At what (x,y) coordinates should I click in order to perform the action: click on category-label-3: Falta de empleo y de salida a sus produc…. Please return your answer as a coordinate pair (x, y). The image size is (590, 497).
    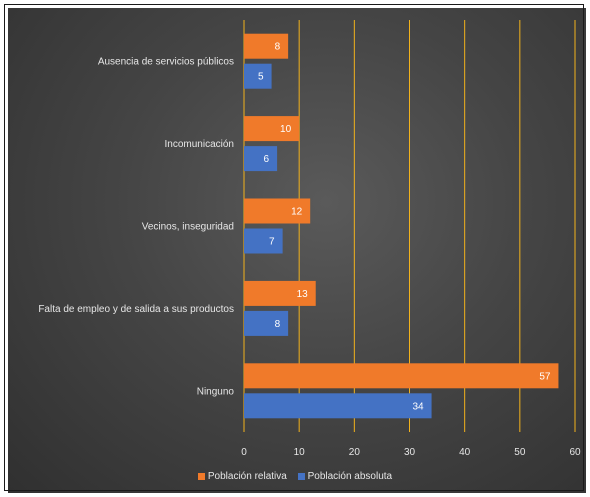
    Looking at the image, I should click on (136, 309).